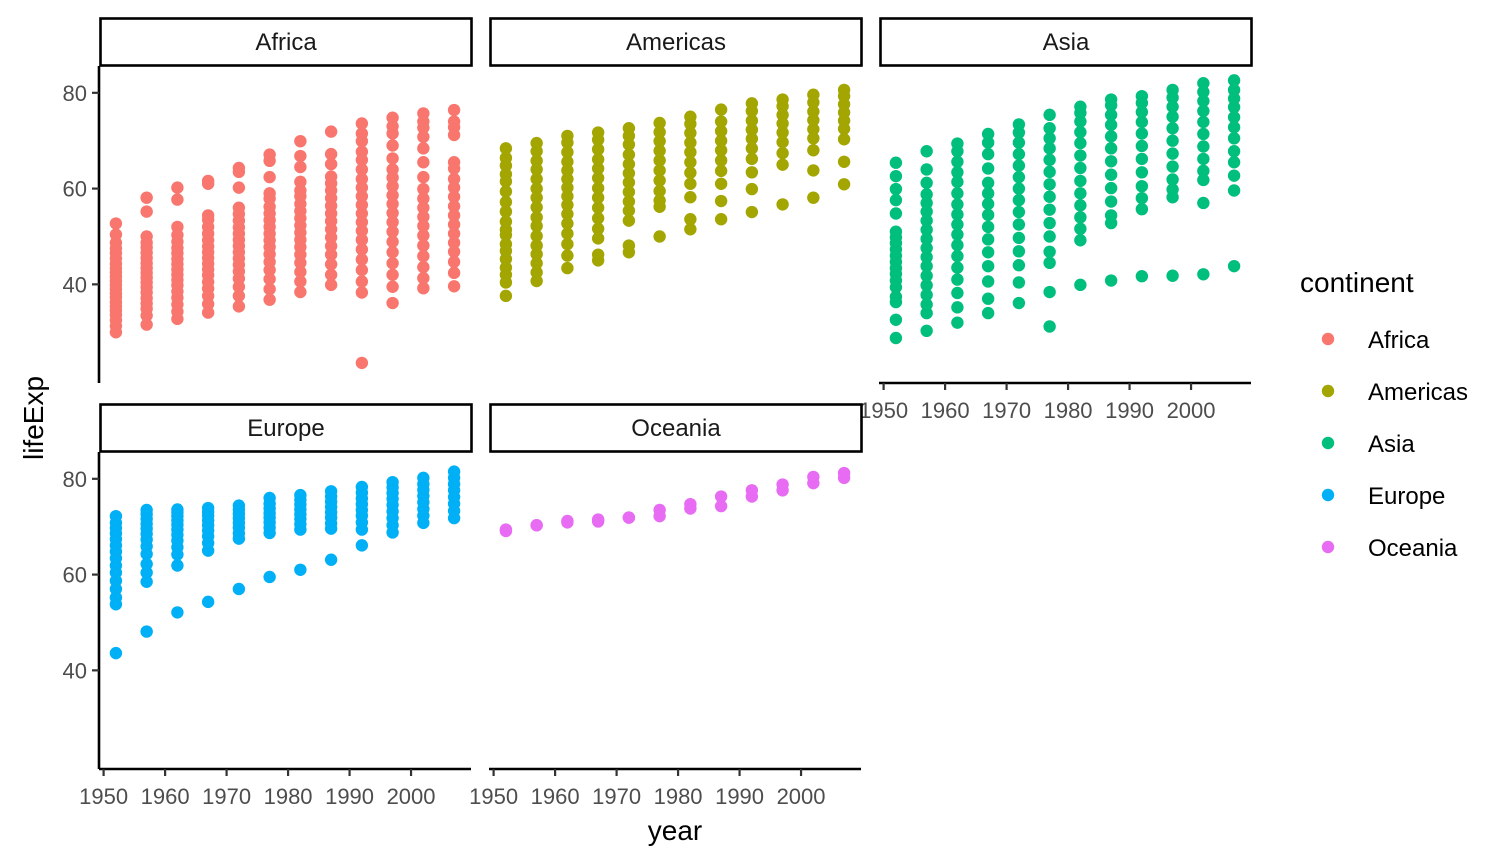 This screenshot has height=864, width=1512. Describe the element at coordinates (1328, 443) in the screenshot. I see `legend-key-asia` at that location.